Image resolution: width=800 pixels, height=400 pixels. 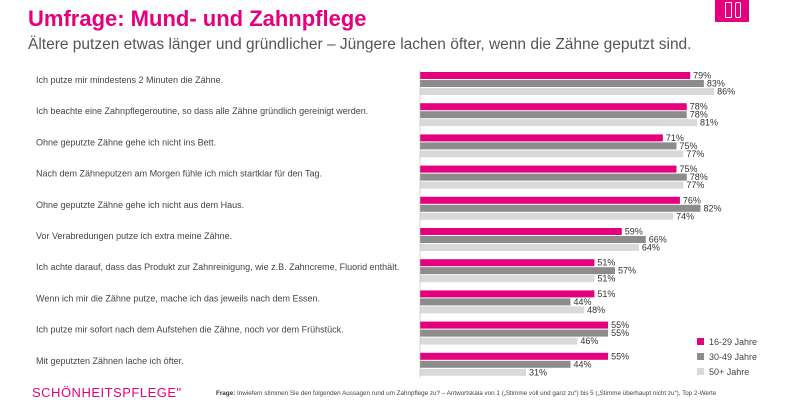 What do you see at coordinates (702, 76) in the screenshot?
I see `bar-value-label: 79%` at bounding box center [702, 76].